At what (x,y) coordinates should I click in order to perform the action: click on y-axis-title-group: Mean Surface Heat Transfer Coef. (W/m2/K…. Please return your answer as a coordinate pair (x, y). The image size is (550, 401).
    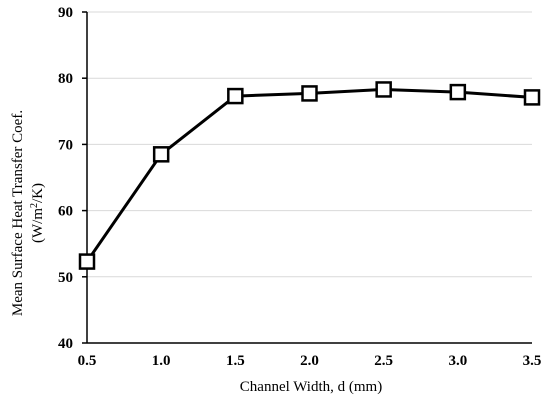
    Looking at the image, I should click on (28, 213).